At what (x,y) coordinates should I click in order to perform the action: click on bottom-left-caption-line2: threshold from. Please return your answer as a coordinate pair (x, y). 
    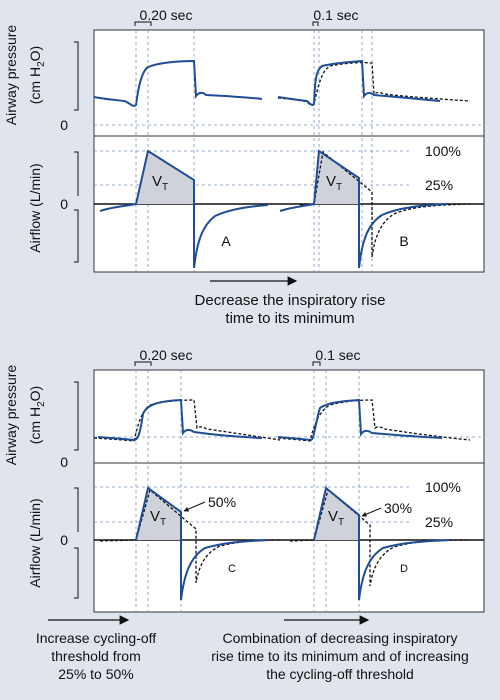
    Looking at the image, I should click on (95, 656).